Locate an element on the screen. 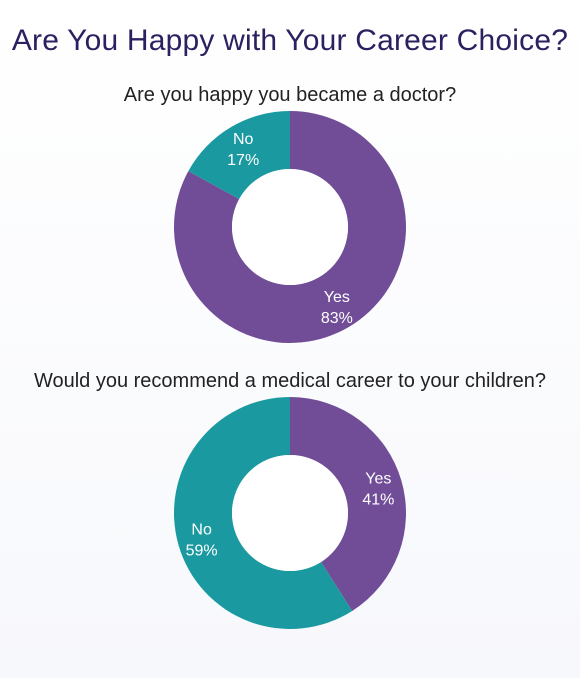 The image size is (580, 678). donut-chart-recommend: Yes 41% No 59% is located at coordinates (290, 513).